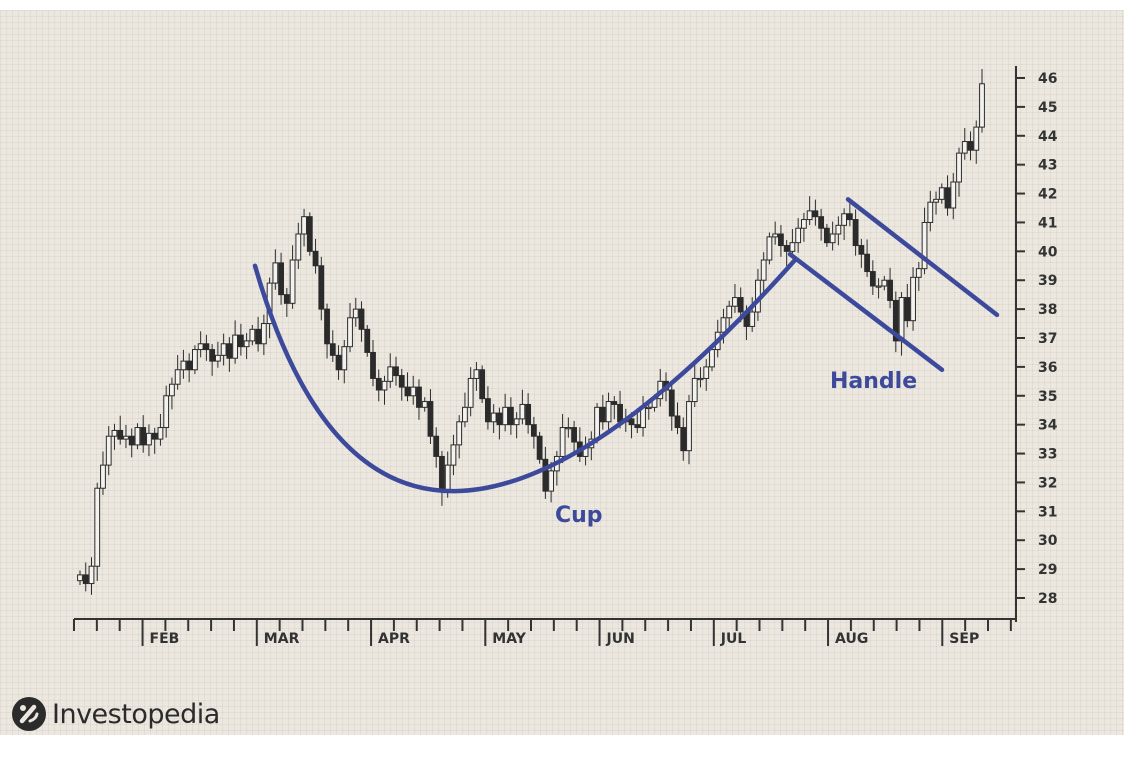 This screenshot has height=760, width=1124. I want to click on y-tick-label: 36, so click(1047, 368).